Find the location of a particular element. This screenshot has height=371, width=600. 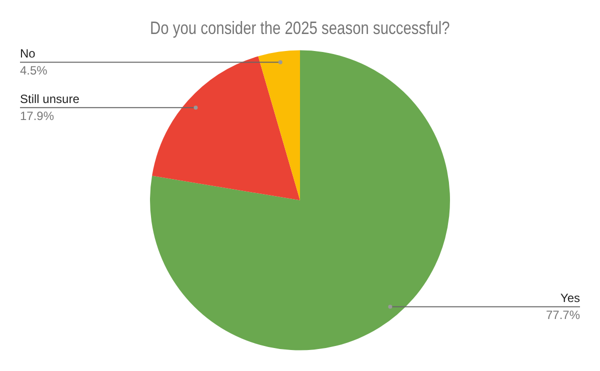

slice-label: No is located at coordinates (28, 53).